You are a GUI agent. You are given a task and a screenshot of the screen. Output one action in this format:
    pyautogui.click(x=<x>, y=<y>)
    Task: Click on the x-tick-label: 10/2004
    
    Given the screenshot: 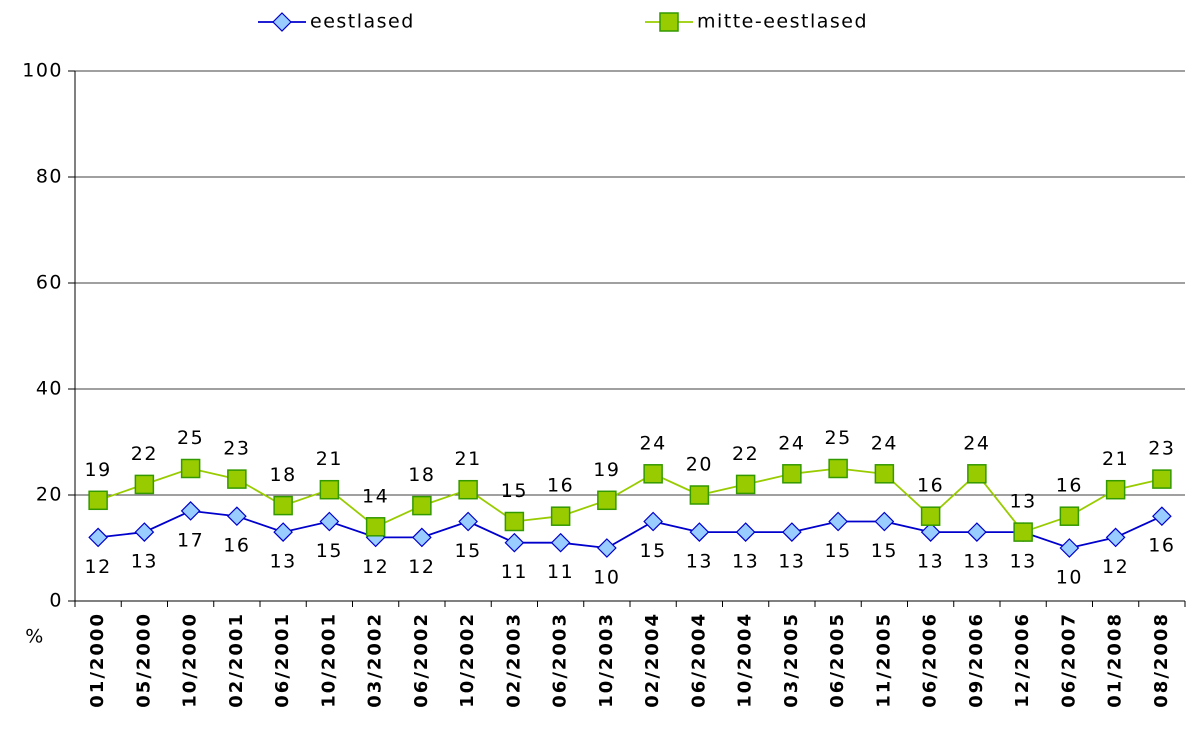 What is the action you would take?
    pyautogui.click(x=745, y=660)
    